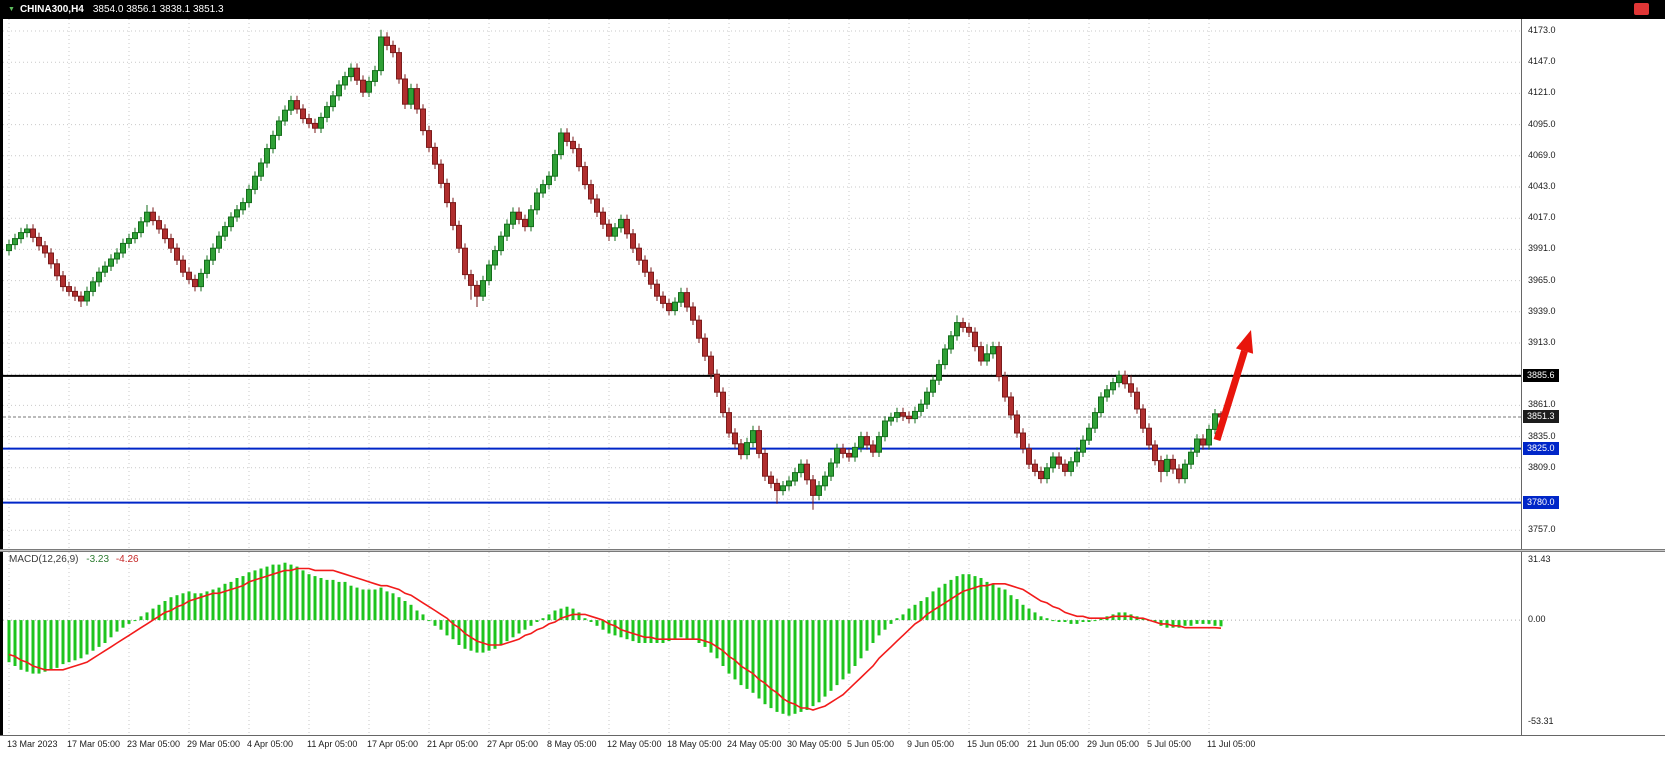 Image resolution: width=1665 pixels, height=765 pixels. Describe the element at coordinates (832, 550) in the screenshot. I see `panel-separator` at that location.